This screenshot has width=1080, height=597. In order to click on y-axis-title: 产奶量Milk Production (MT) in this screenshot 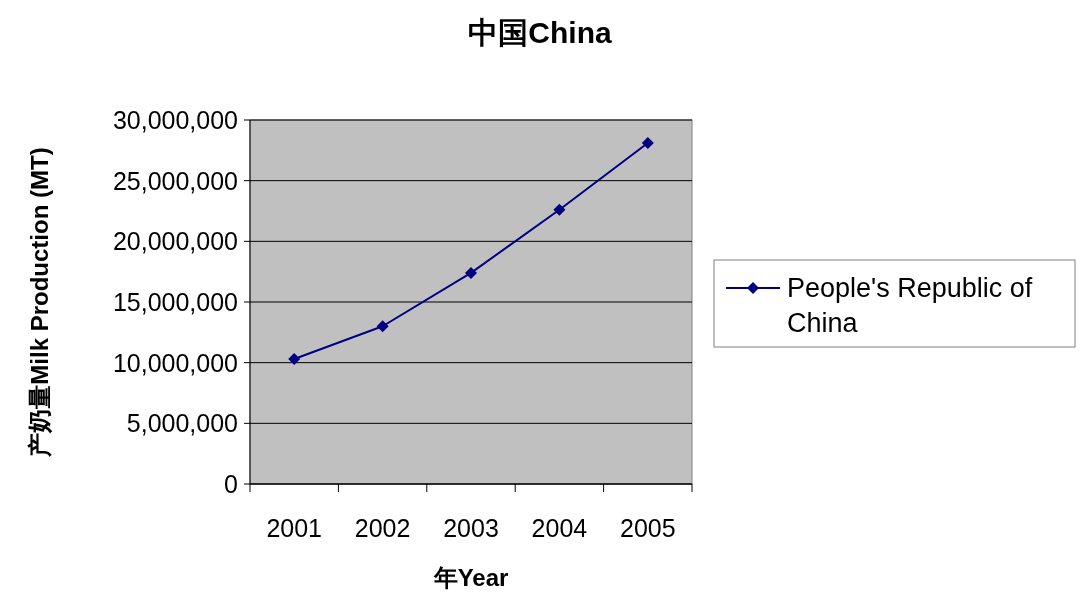, I will do `click(39, 302)`.